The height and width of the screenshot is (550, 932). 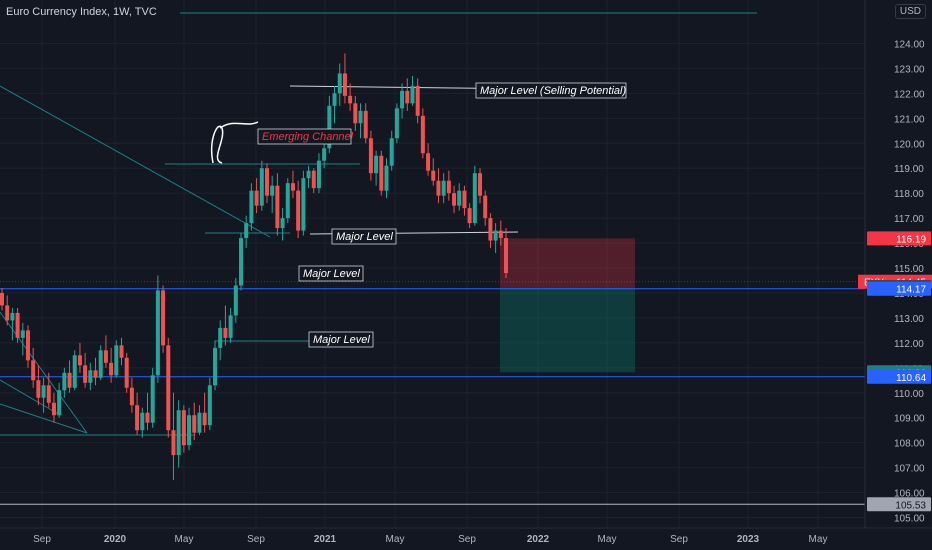 What do you see at coordinates (909, 469) in the screenshot?
I see `y-tick-label: 107.00` at bounding box center [909, 469].